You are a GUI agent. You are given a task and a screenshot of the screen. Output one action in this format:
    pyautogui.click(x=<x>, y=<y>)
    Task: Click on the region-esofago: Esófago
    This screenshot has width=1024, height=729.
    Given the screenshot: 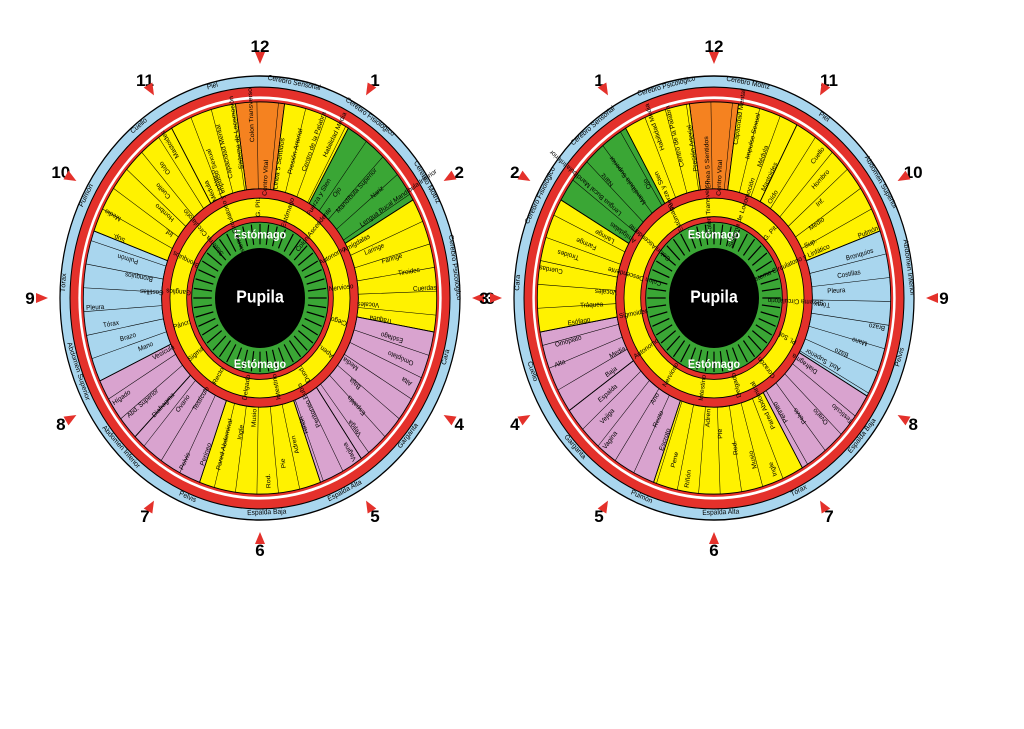 What is the action you would take?
    pyautogui.click(x=579, y=321)
    